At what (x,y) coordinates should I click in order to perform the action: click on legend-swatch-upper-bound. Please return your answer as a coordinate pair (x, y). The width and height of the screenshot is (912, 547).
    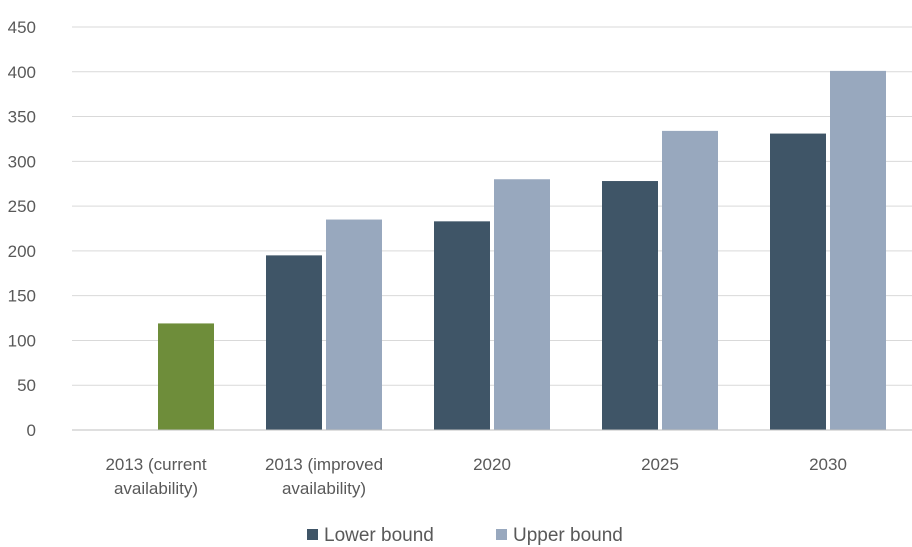
    Looking at the image, I should click on (501, 534).